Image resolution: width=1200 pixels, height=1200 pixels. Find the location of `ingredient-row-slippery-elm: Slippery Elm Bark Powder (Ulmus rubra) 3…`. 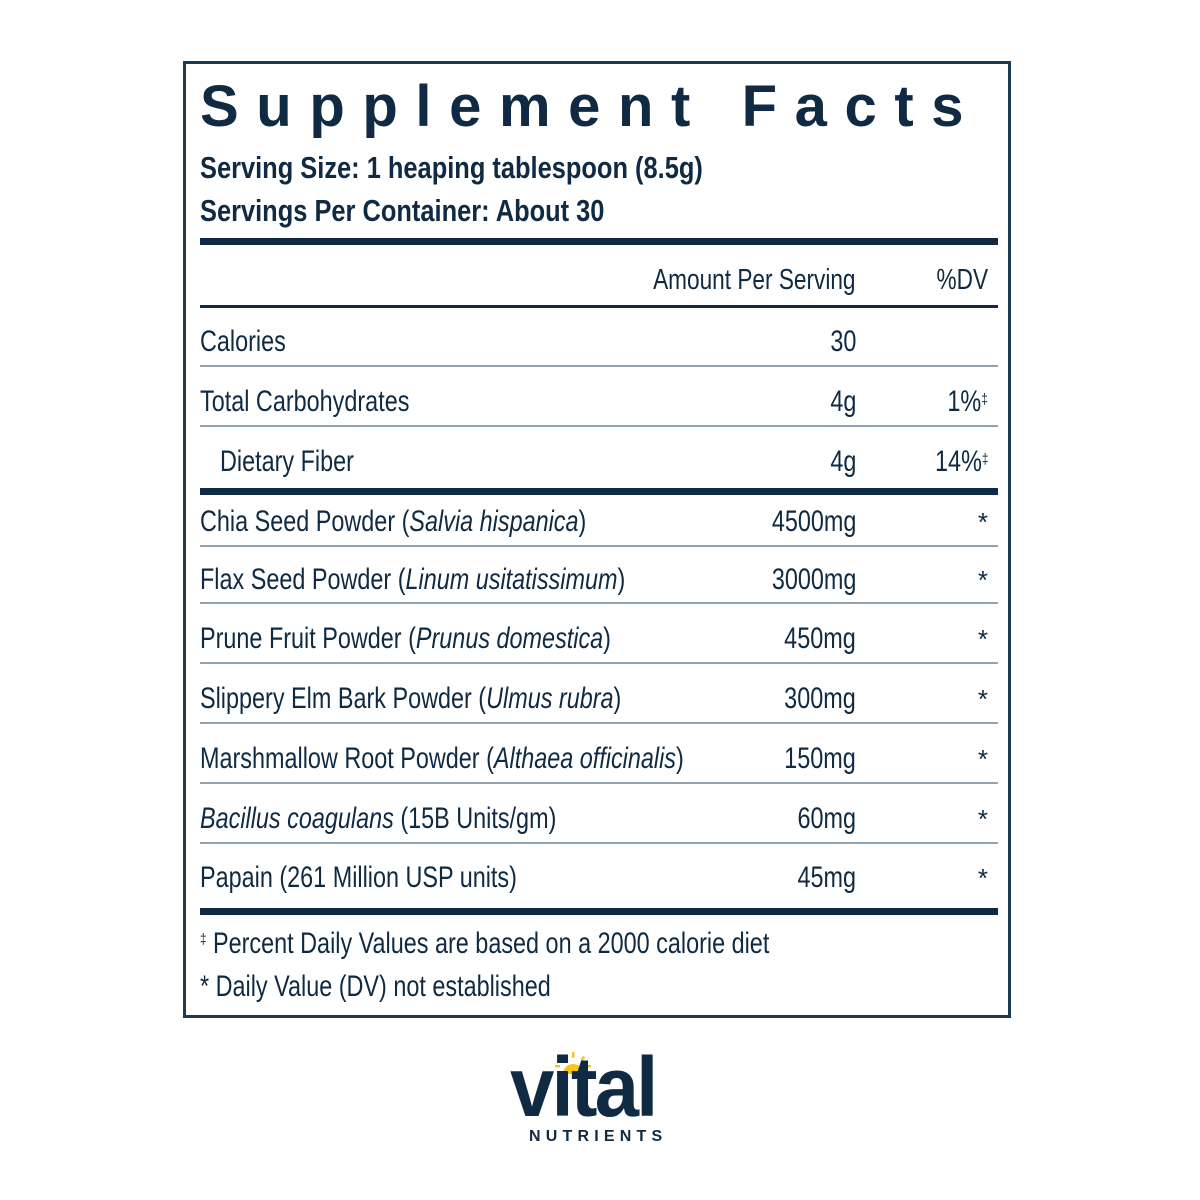

ingredient-row-slippery-elm: Slippery Elm Bark Powder (Ulmus rubra) 3… is located at coordinates (599, 699).